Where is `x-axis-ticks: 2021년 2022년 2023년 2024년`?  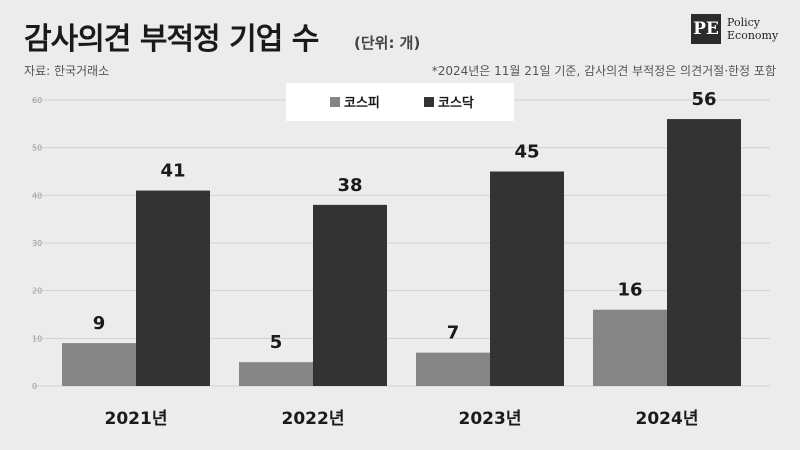 x-axis-ticks: 2021년 2022년 2023년 2024년 is located at coordinates (402, 419).